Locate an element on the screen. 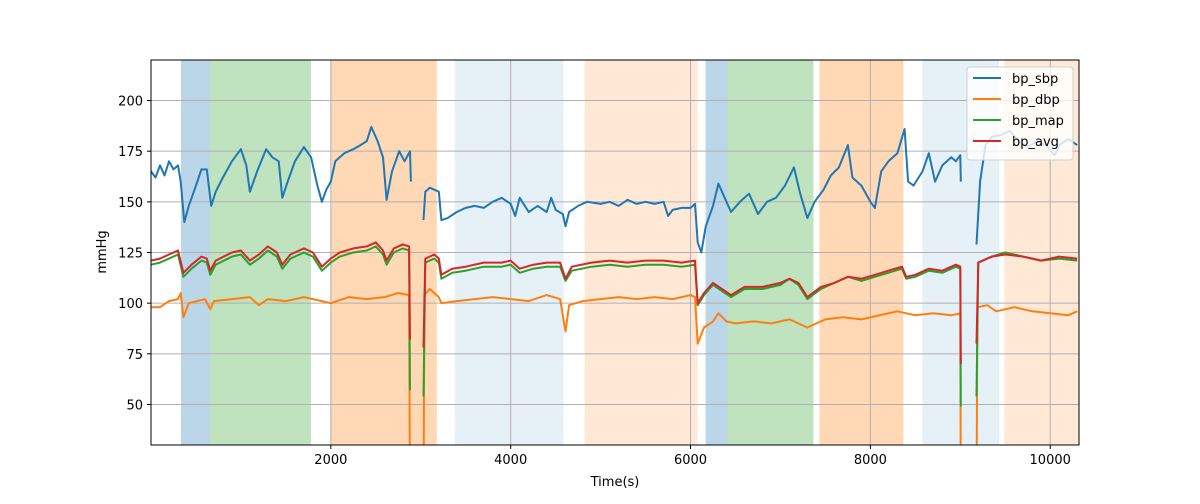  legend-label: bp_dbp is located at coordinates (1036, 100).